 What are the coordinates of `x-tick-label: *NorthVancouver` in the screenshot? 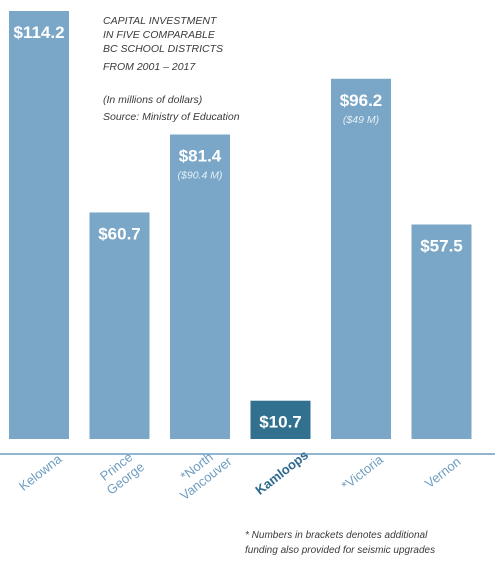 It's located at (201, 472).